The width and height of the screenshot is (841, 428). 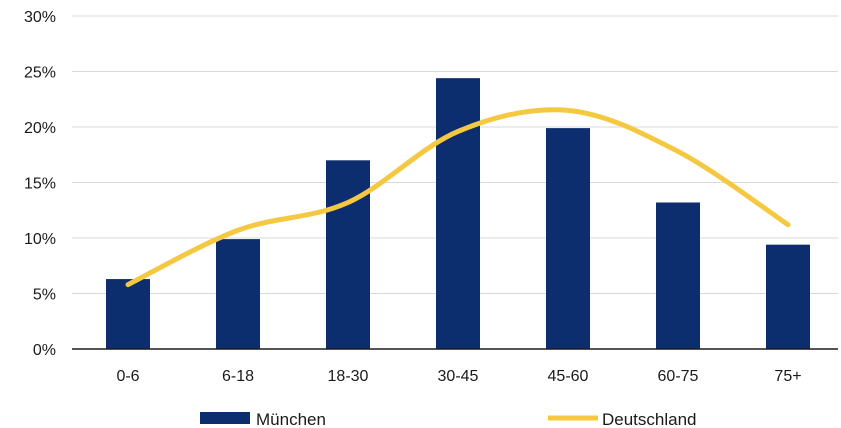 I want to click on x-tick-label: 75+, so click(x=787, y=376).